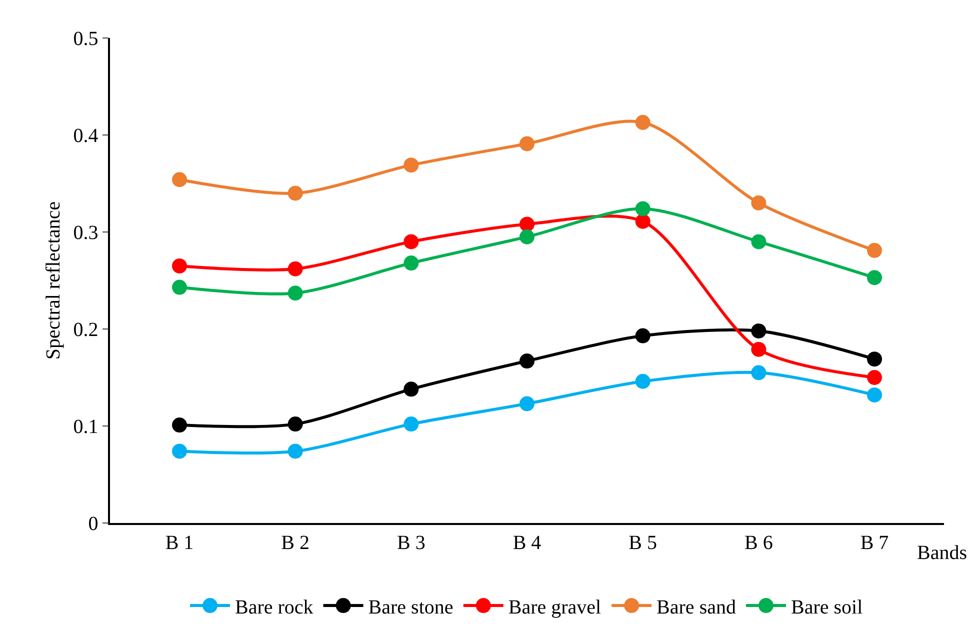 The image size is (974, 637). I want to click on x-tick-label: B 6, so click(758, 543).